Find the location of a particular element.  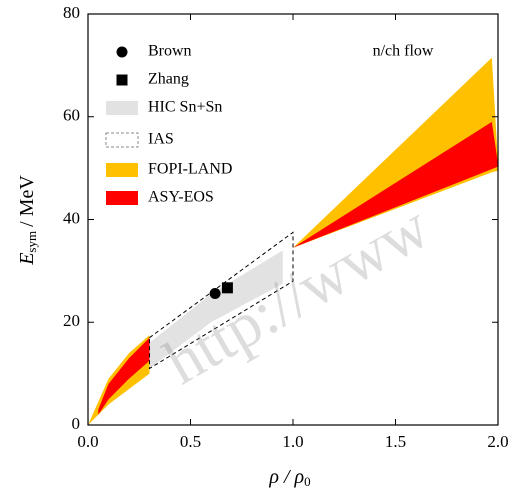

y-tick-label: 40 is located at coordinates (71, 217).